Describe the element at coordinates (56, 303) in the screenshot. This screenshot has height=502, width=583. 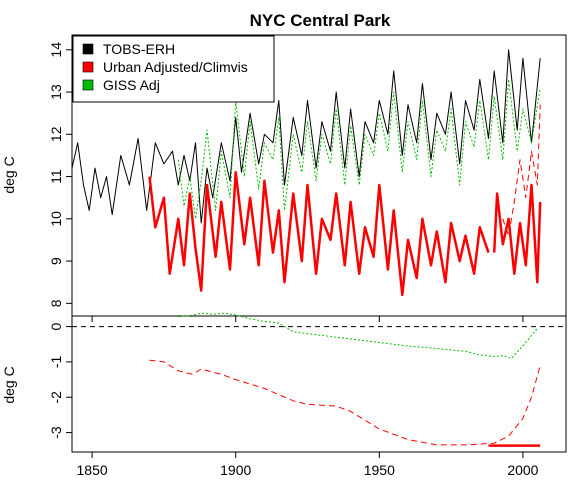
I see `top-panel-y-tick-label: 8` at that location.